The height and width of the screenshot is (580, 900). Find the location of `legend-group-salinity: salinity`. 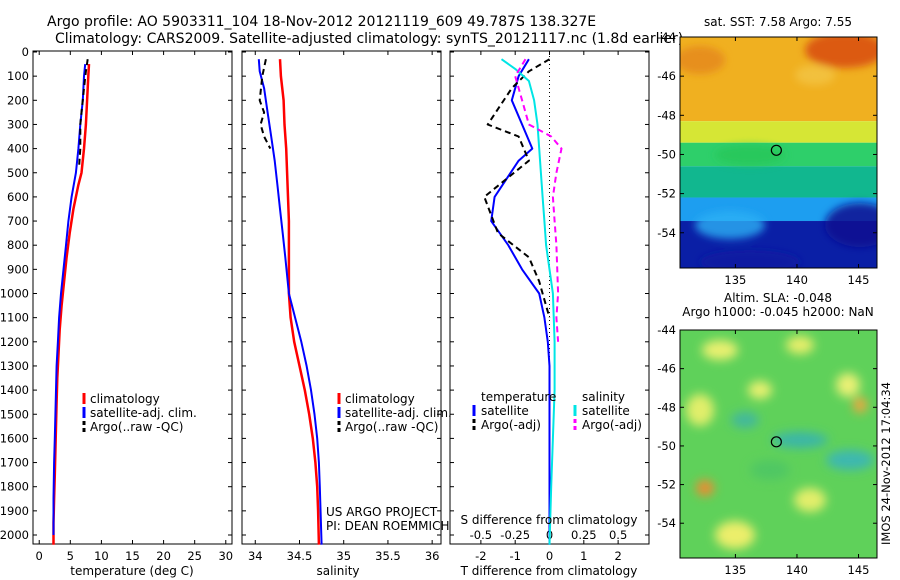

legend-group-salinity: salinity is located at coordinates (603, 397).